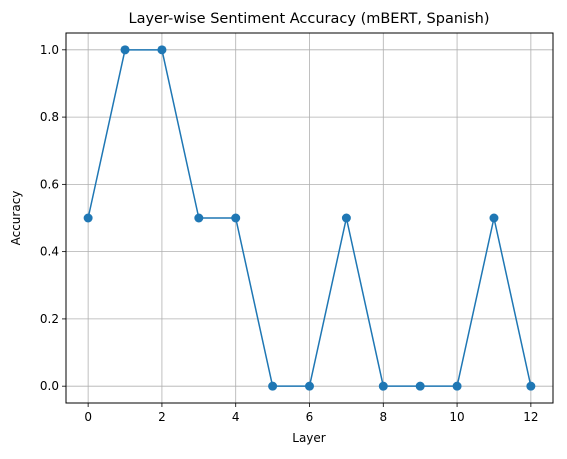  Describe the element at coordinates (16, 218) in the screenshot. I see `y-axis-label: Accuracy` at that location.